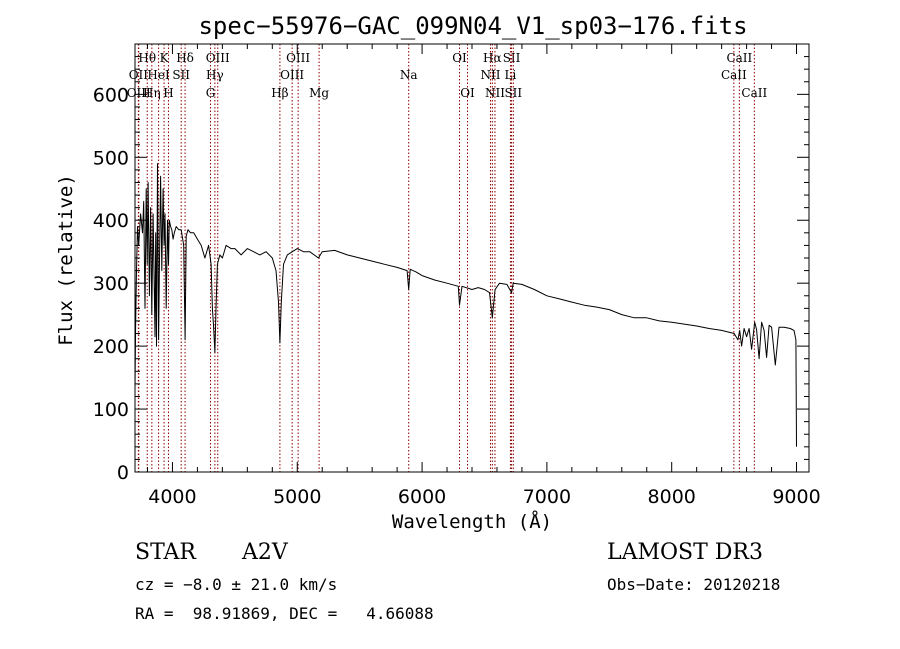 This screenshot has height=649, width=900. I want to click on line-marker-label: Na, so click(409, 75).